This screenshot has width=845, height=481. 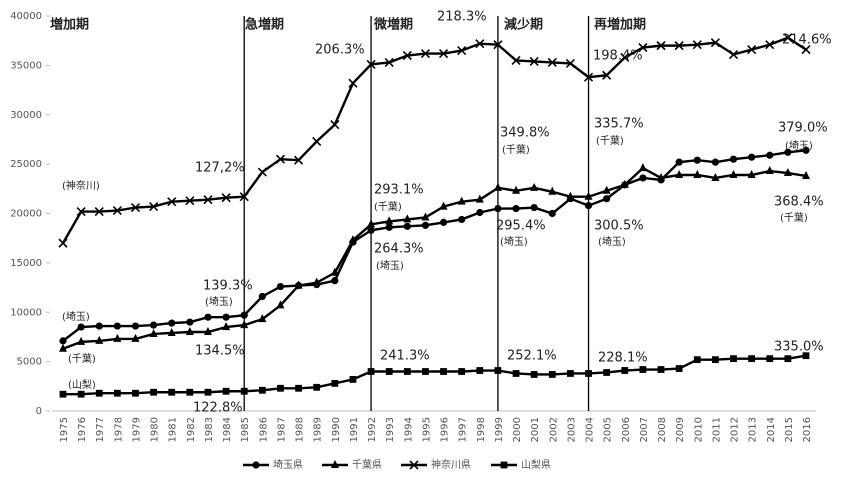 I want to click on annotation: 228.1%, so click(x=623, y=358).